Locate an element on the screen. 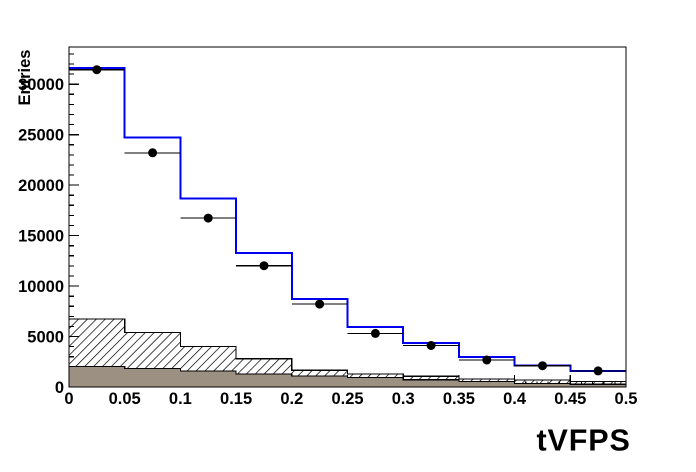 This screenshot has height=472, width=696. svg-text: 10000 is located at coordinates (41, 287).